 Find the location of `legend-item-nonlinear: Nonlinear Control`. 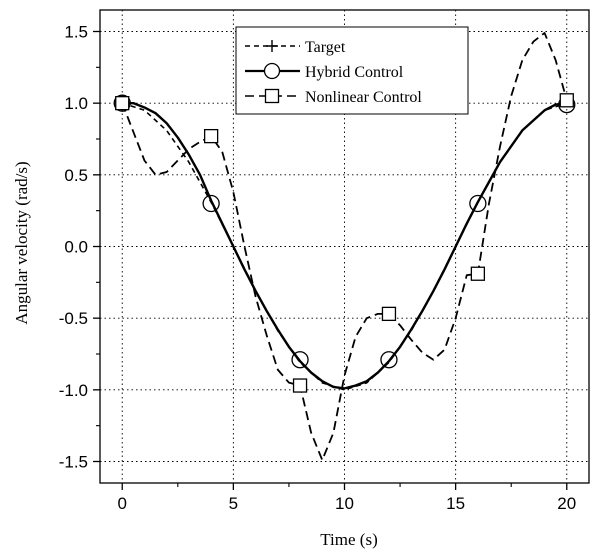

legend-item-nonlinear: Nonlinear Control is located at coordinates (333, 97).